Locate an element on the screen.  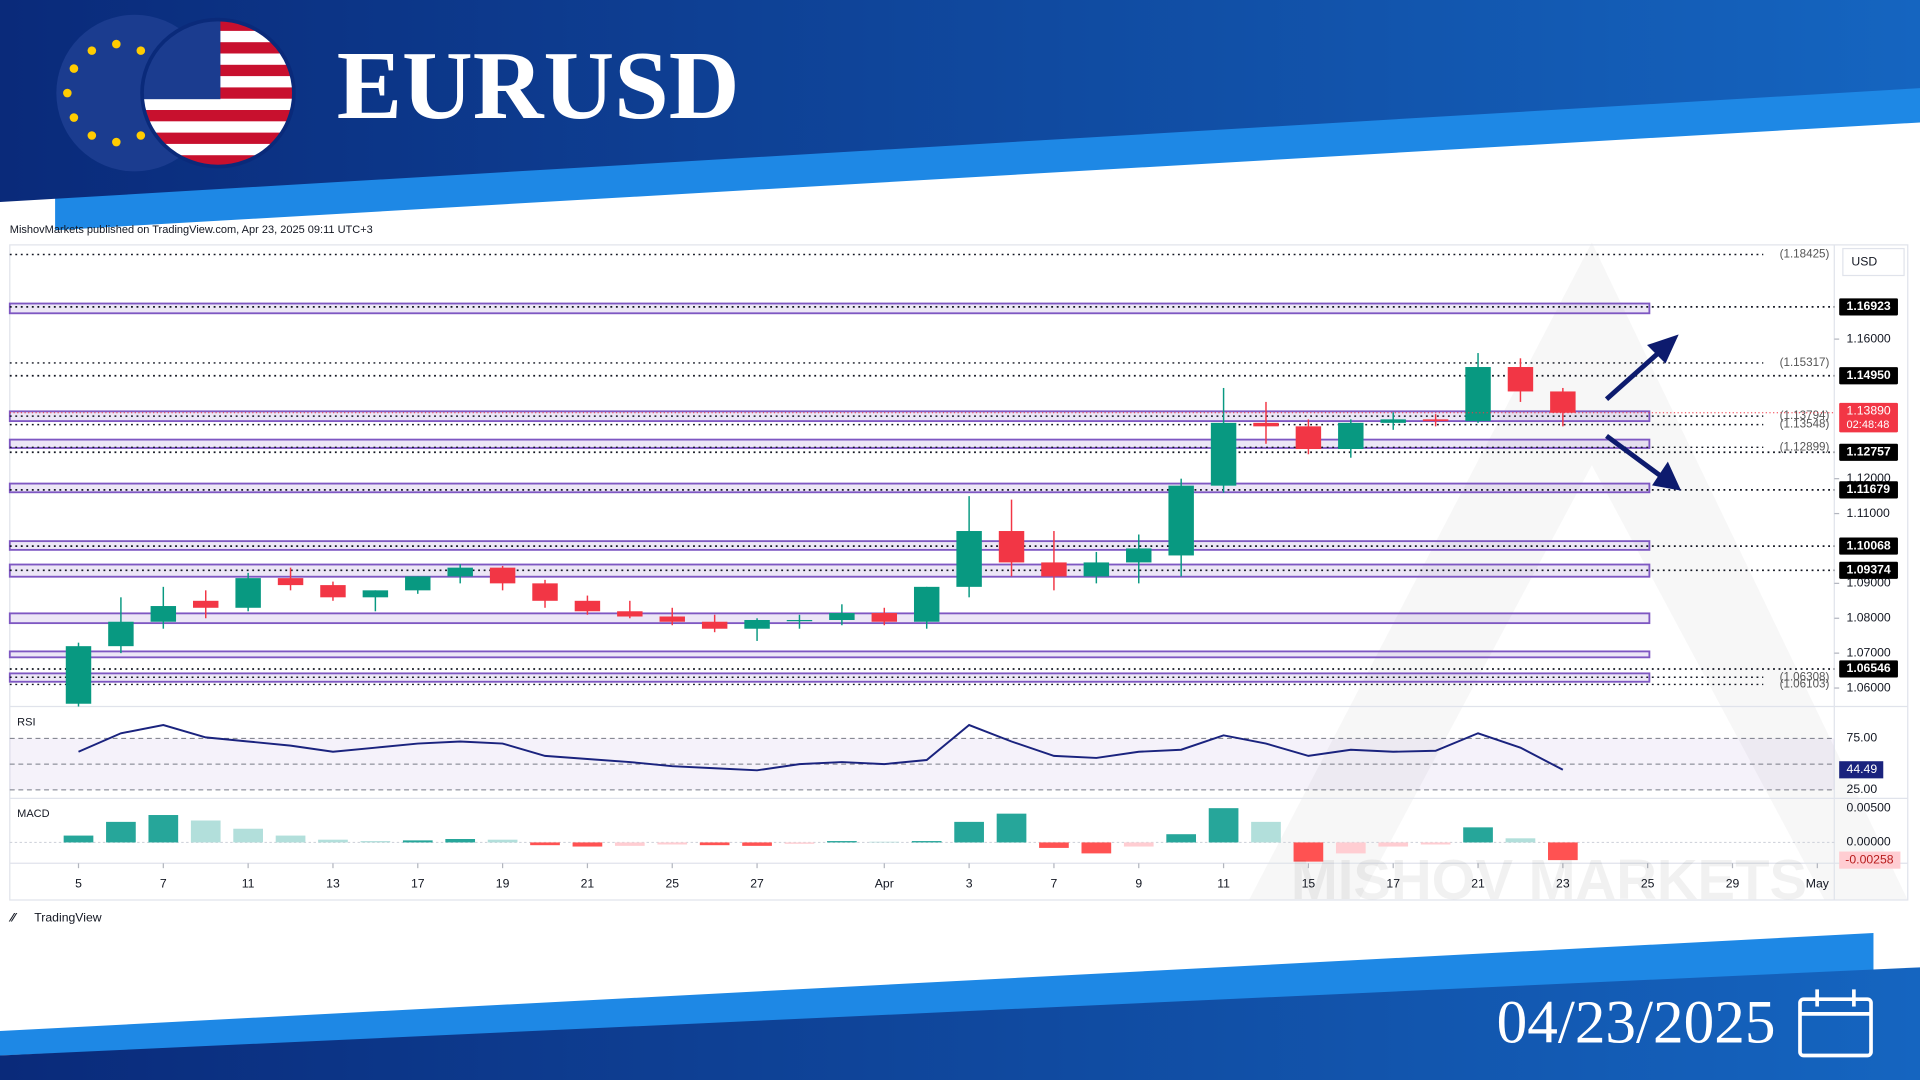
y-tick-label: 1.09000 is located at coordinates (1869, 583).